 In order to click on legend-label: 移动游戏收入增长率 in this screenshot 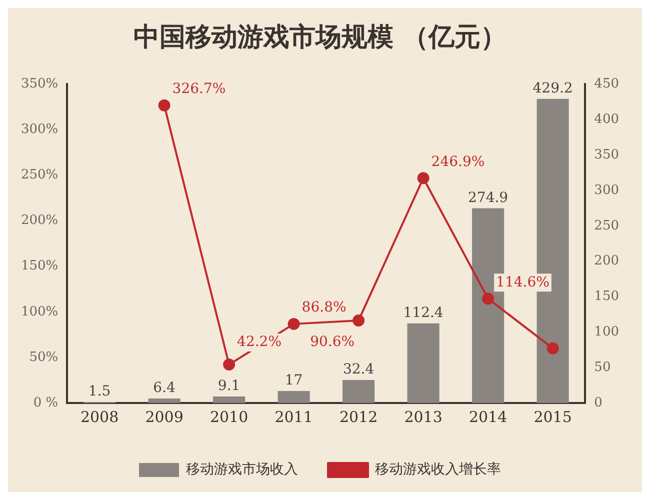, I will do `click(438, 470)`.